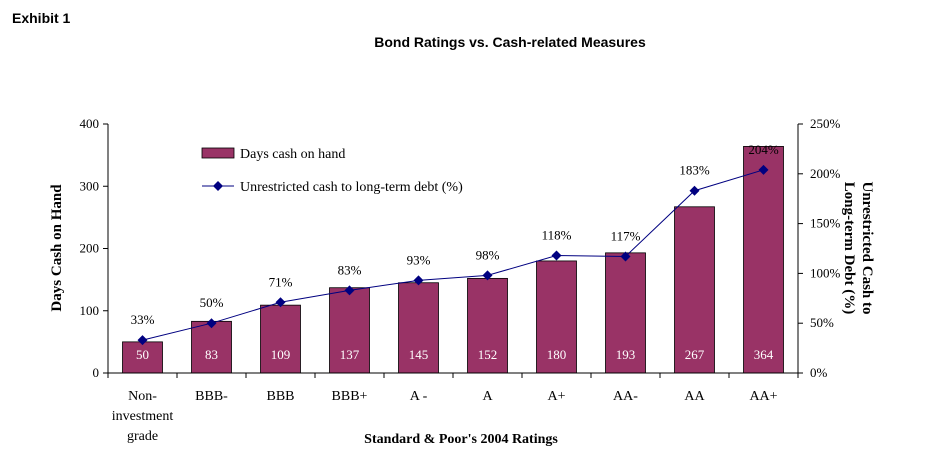 The image size is (926, 469). Describe the element at coordinates (461, 439) in the screenshot. I see `x-axis-title: Standard & Poor's 2004 Ratings` at that location.